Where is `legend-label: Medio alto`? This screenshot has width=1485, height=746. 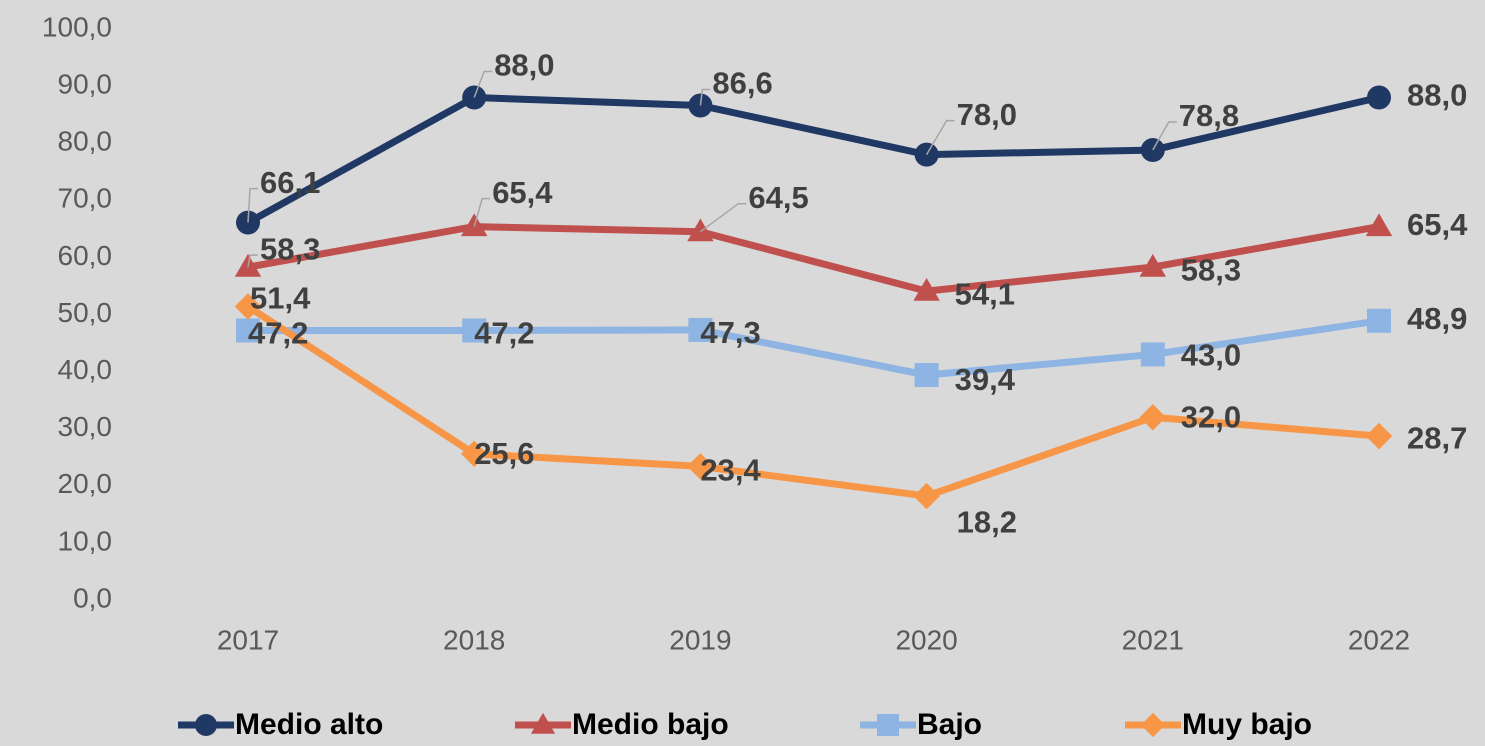 legend-label: Medio alto is located at coordinates (309, 724).